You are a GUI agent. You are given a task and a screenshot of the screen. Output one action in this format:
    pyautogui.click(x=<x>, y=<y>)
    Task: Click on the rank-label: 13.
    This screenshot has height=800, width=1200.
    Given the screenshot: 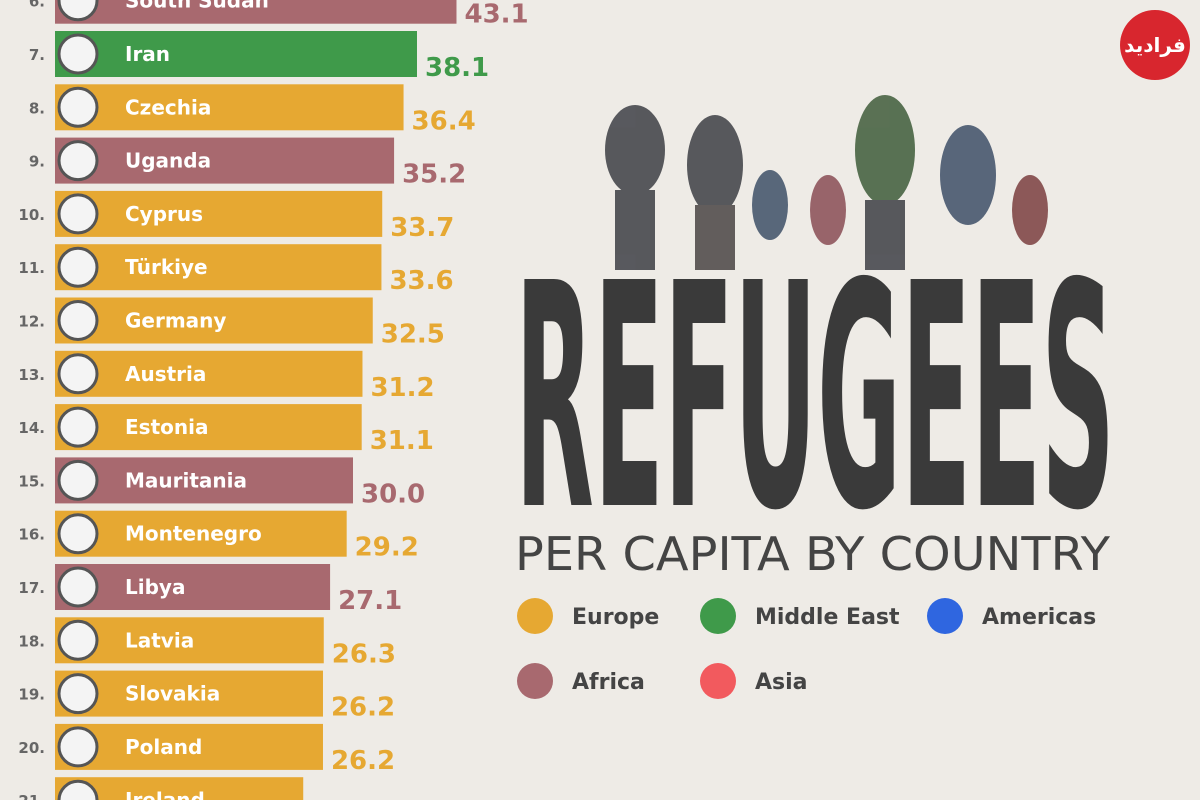 What is the action you would take?
    pyautogui.click(x=31, y=375)
    